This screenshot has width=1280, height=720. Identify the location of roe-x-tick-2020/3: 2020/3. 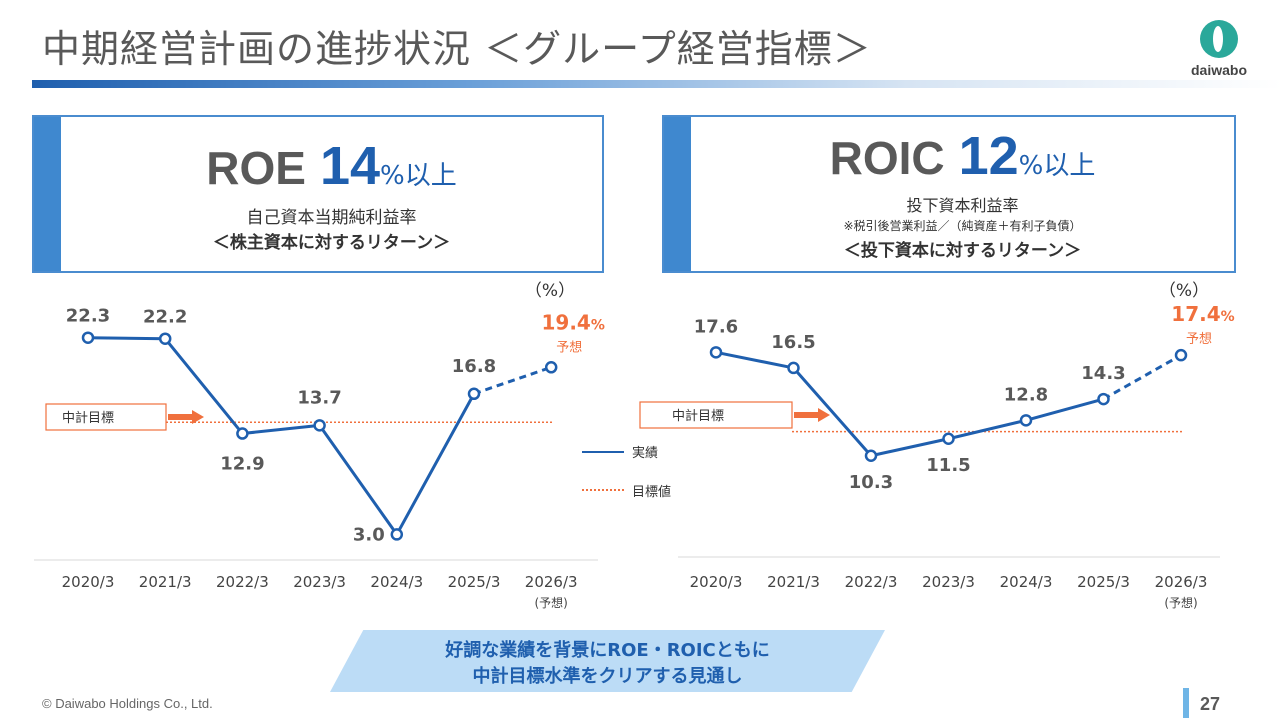
(88, 582).